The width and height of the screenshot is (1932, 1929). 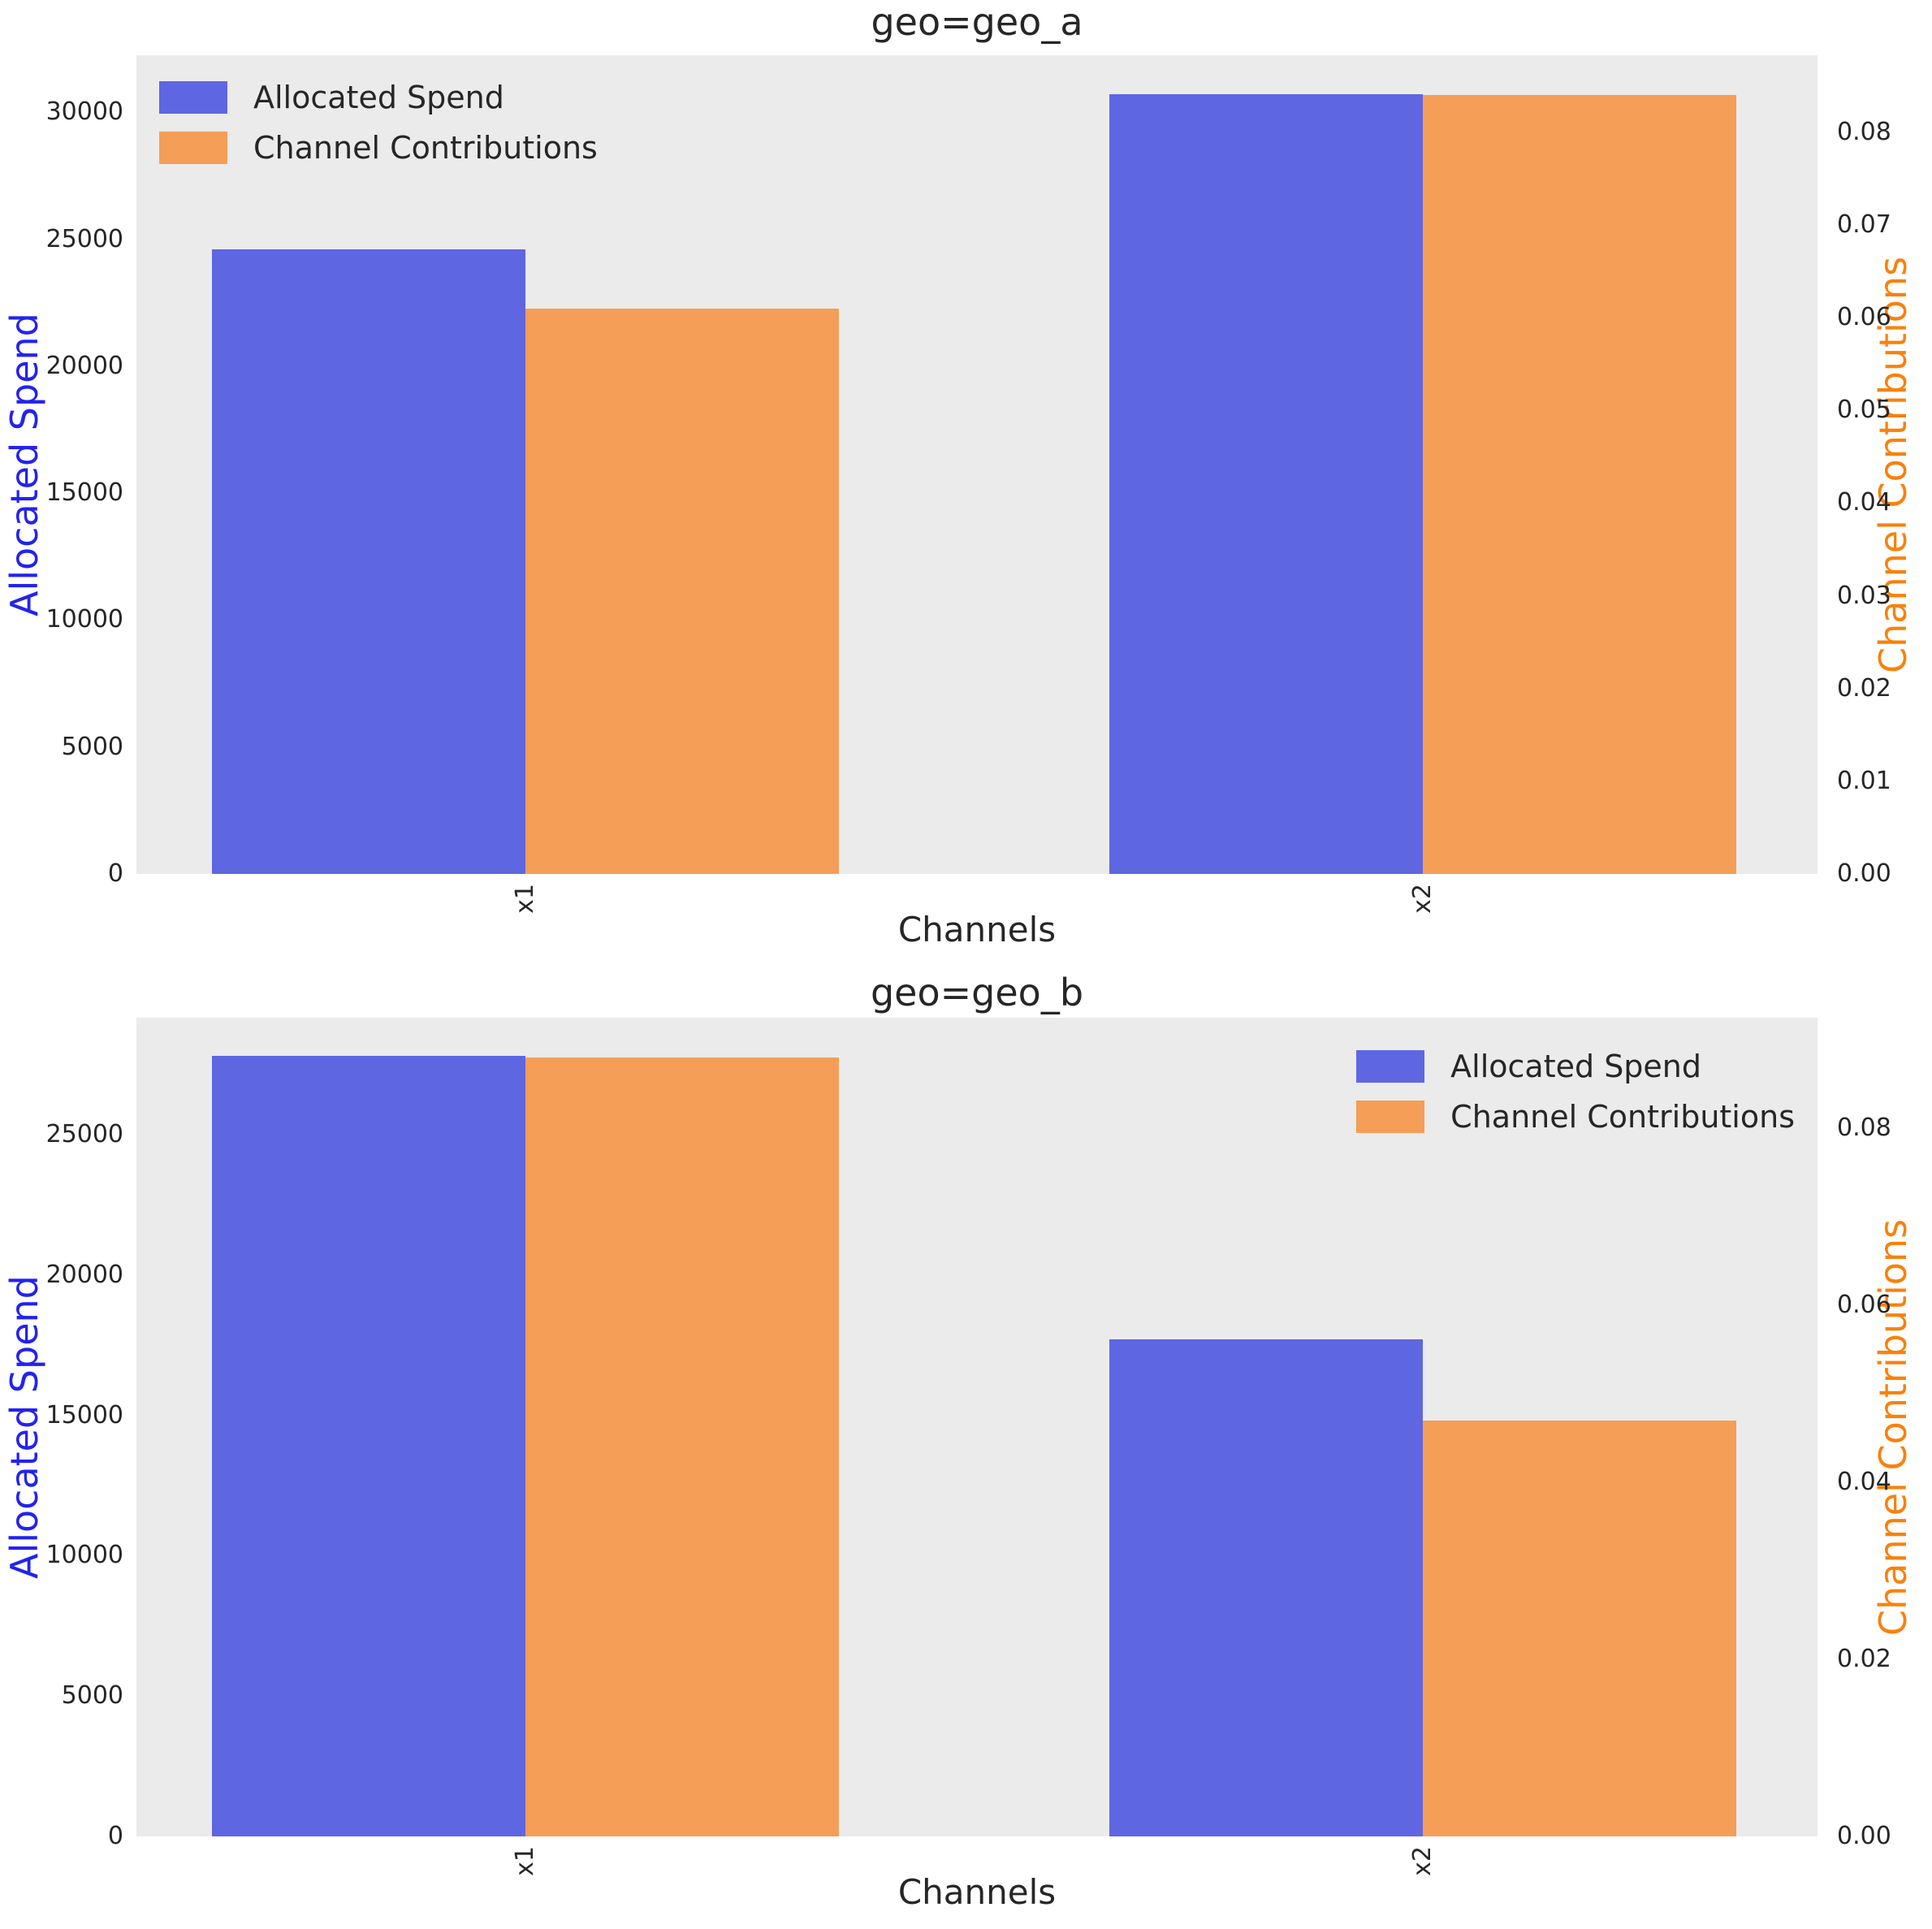 What do you see at coordinates (1864, 224) in the screenshot?
I see `right-axis-tick-label: 0.07` at bounding box center [1864, 224].